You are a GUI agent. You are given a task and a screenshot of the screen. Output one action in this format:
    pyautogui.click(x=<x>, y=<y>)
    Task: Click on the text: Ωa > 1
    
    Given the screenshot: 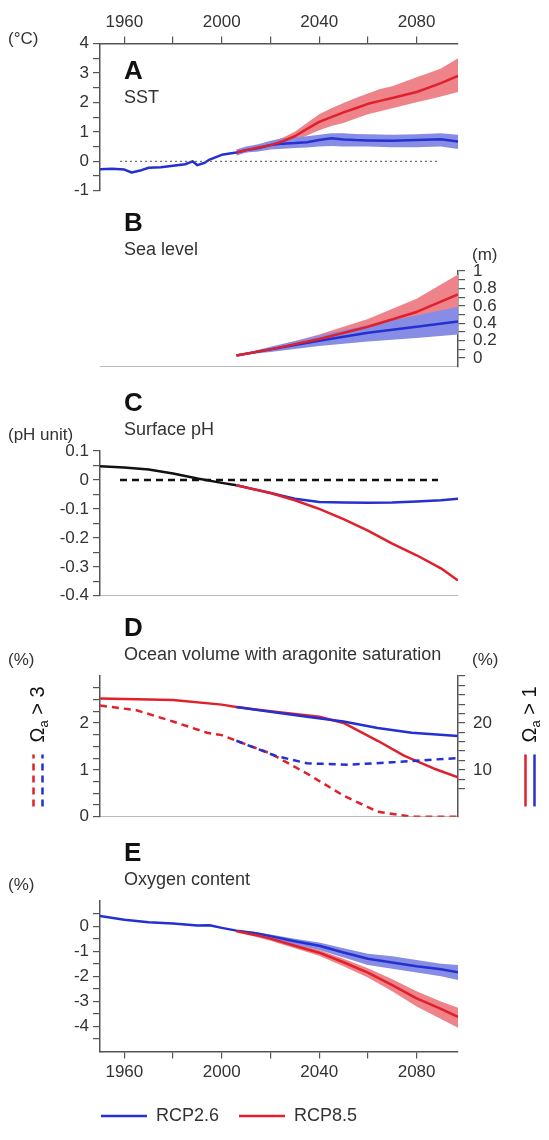 What is the action you would take?
    pyautogui.click(x=530, y=714)
    